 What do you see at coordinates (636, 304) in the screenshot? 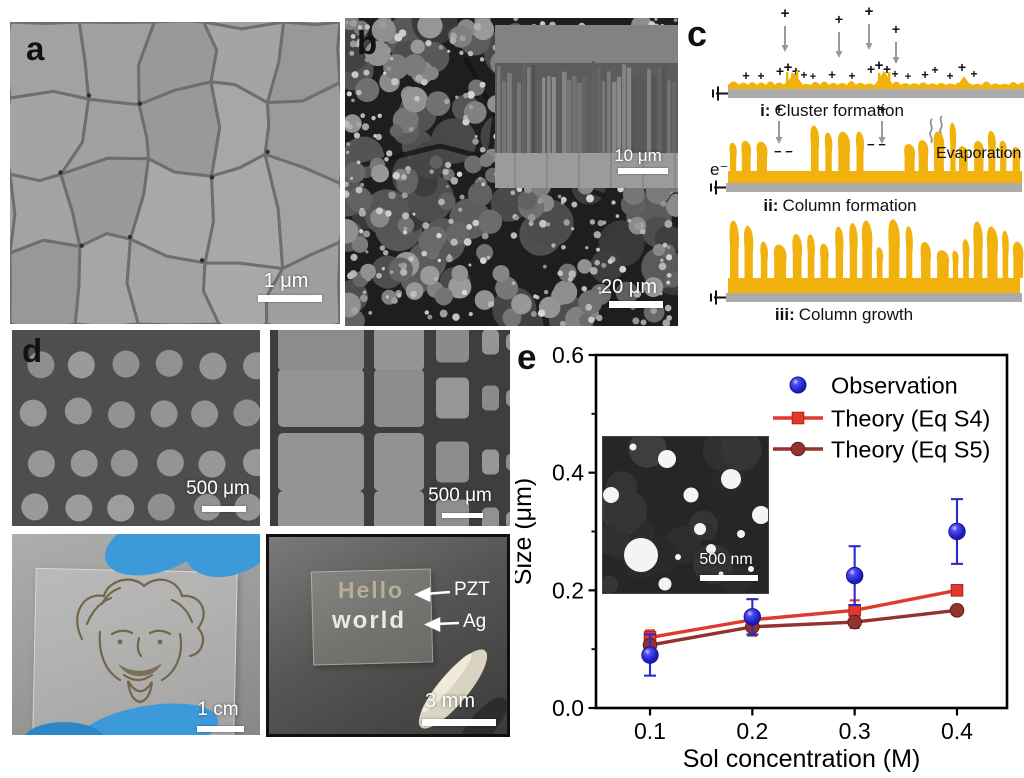
I see `panel-b-scalebar` at bounding box center [636, 304].